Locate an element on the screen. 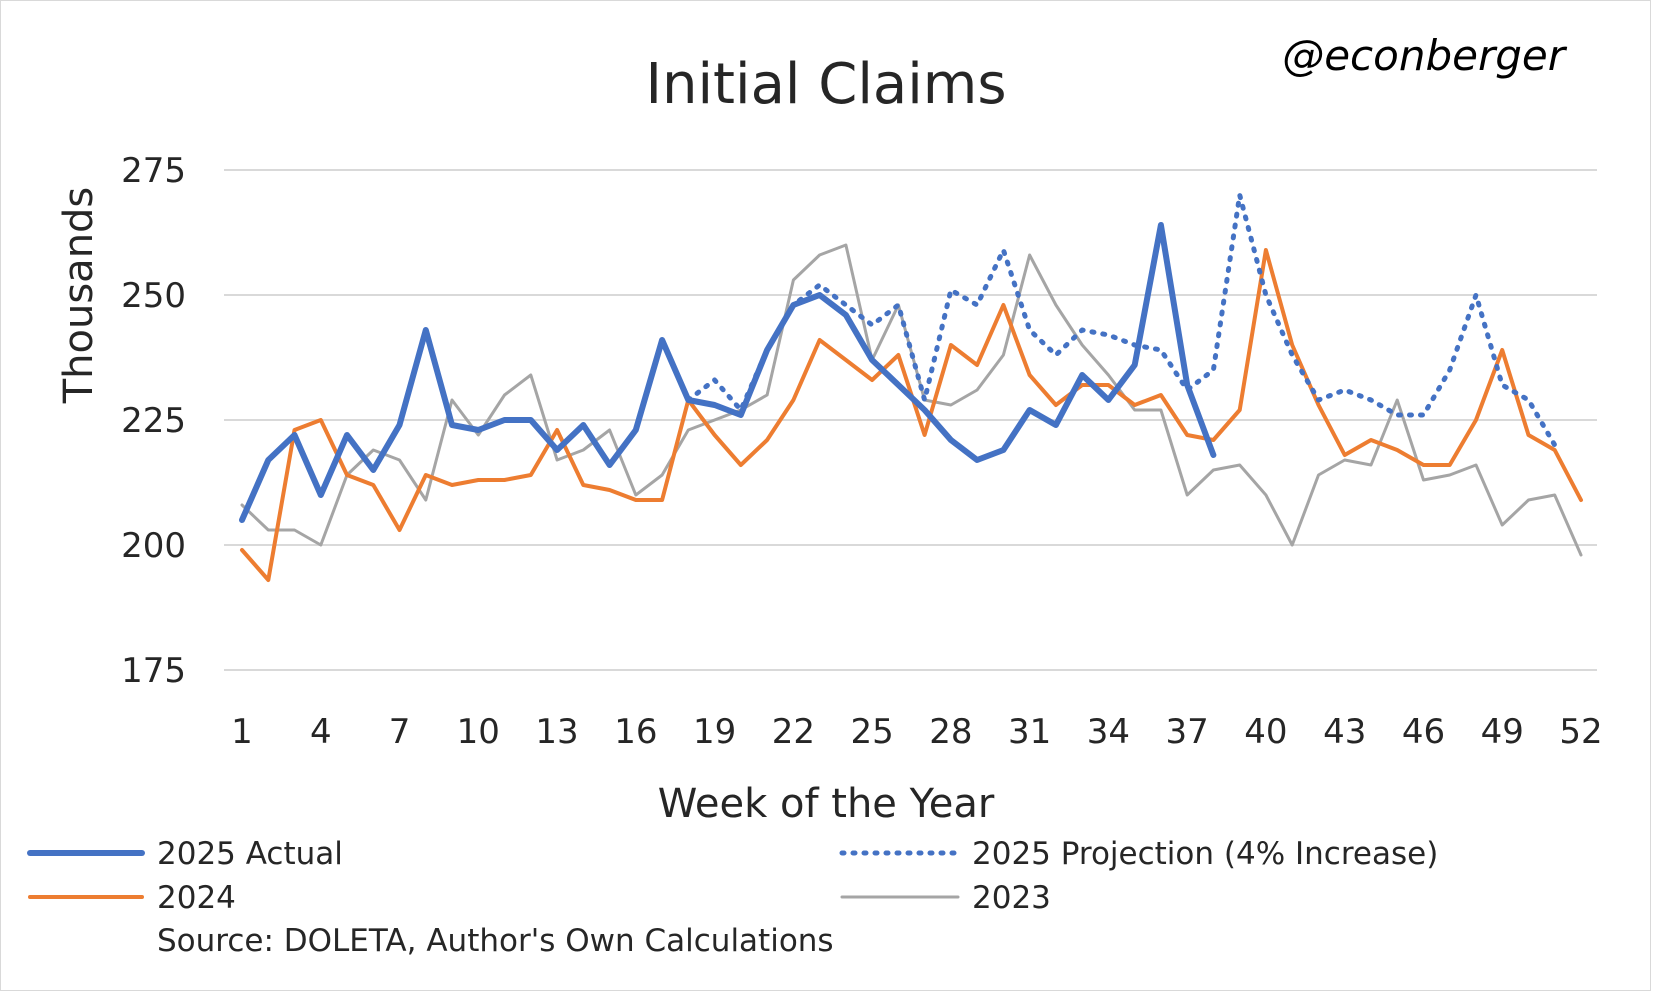 This screenshot has width=1653, height=993. legend-label: 2025 Projection (4% Increase) is located at coordinates (1205, 854).